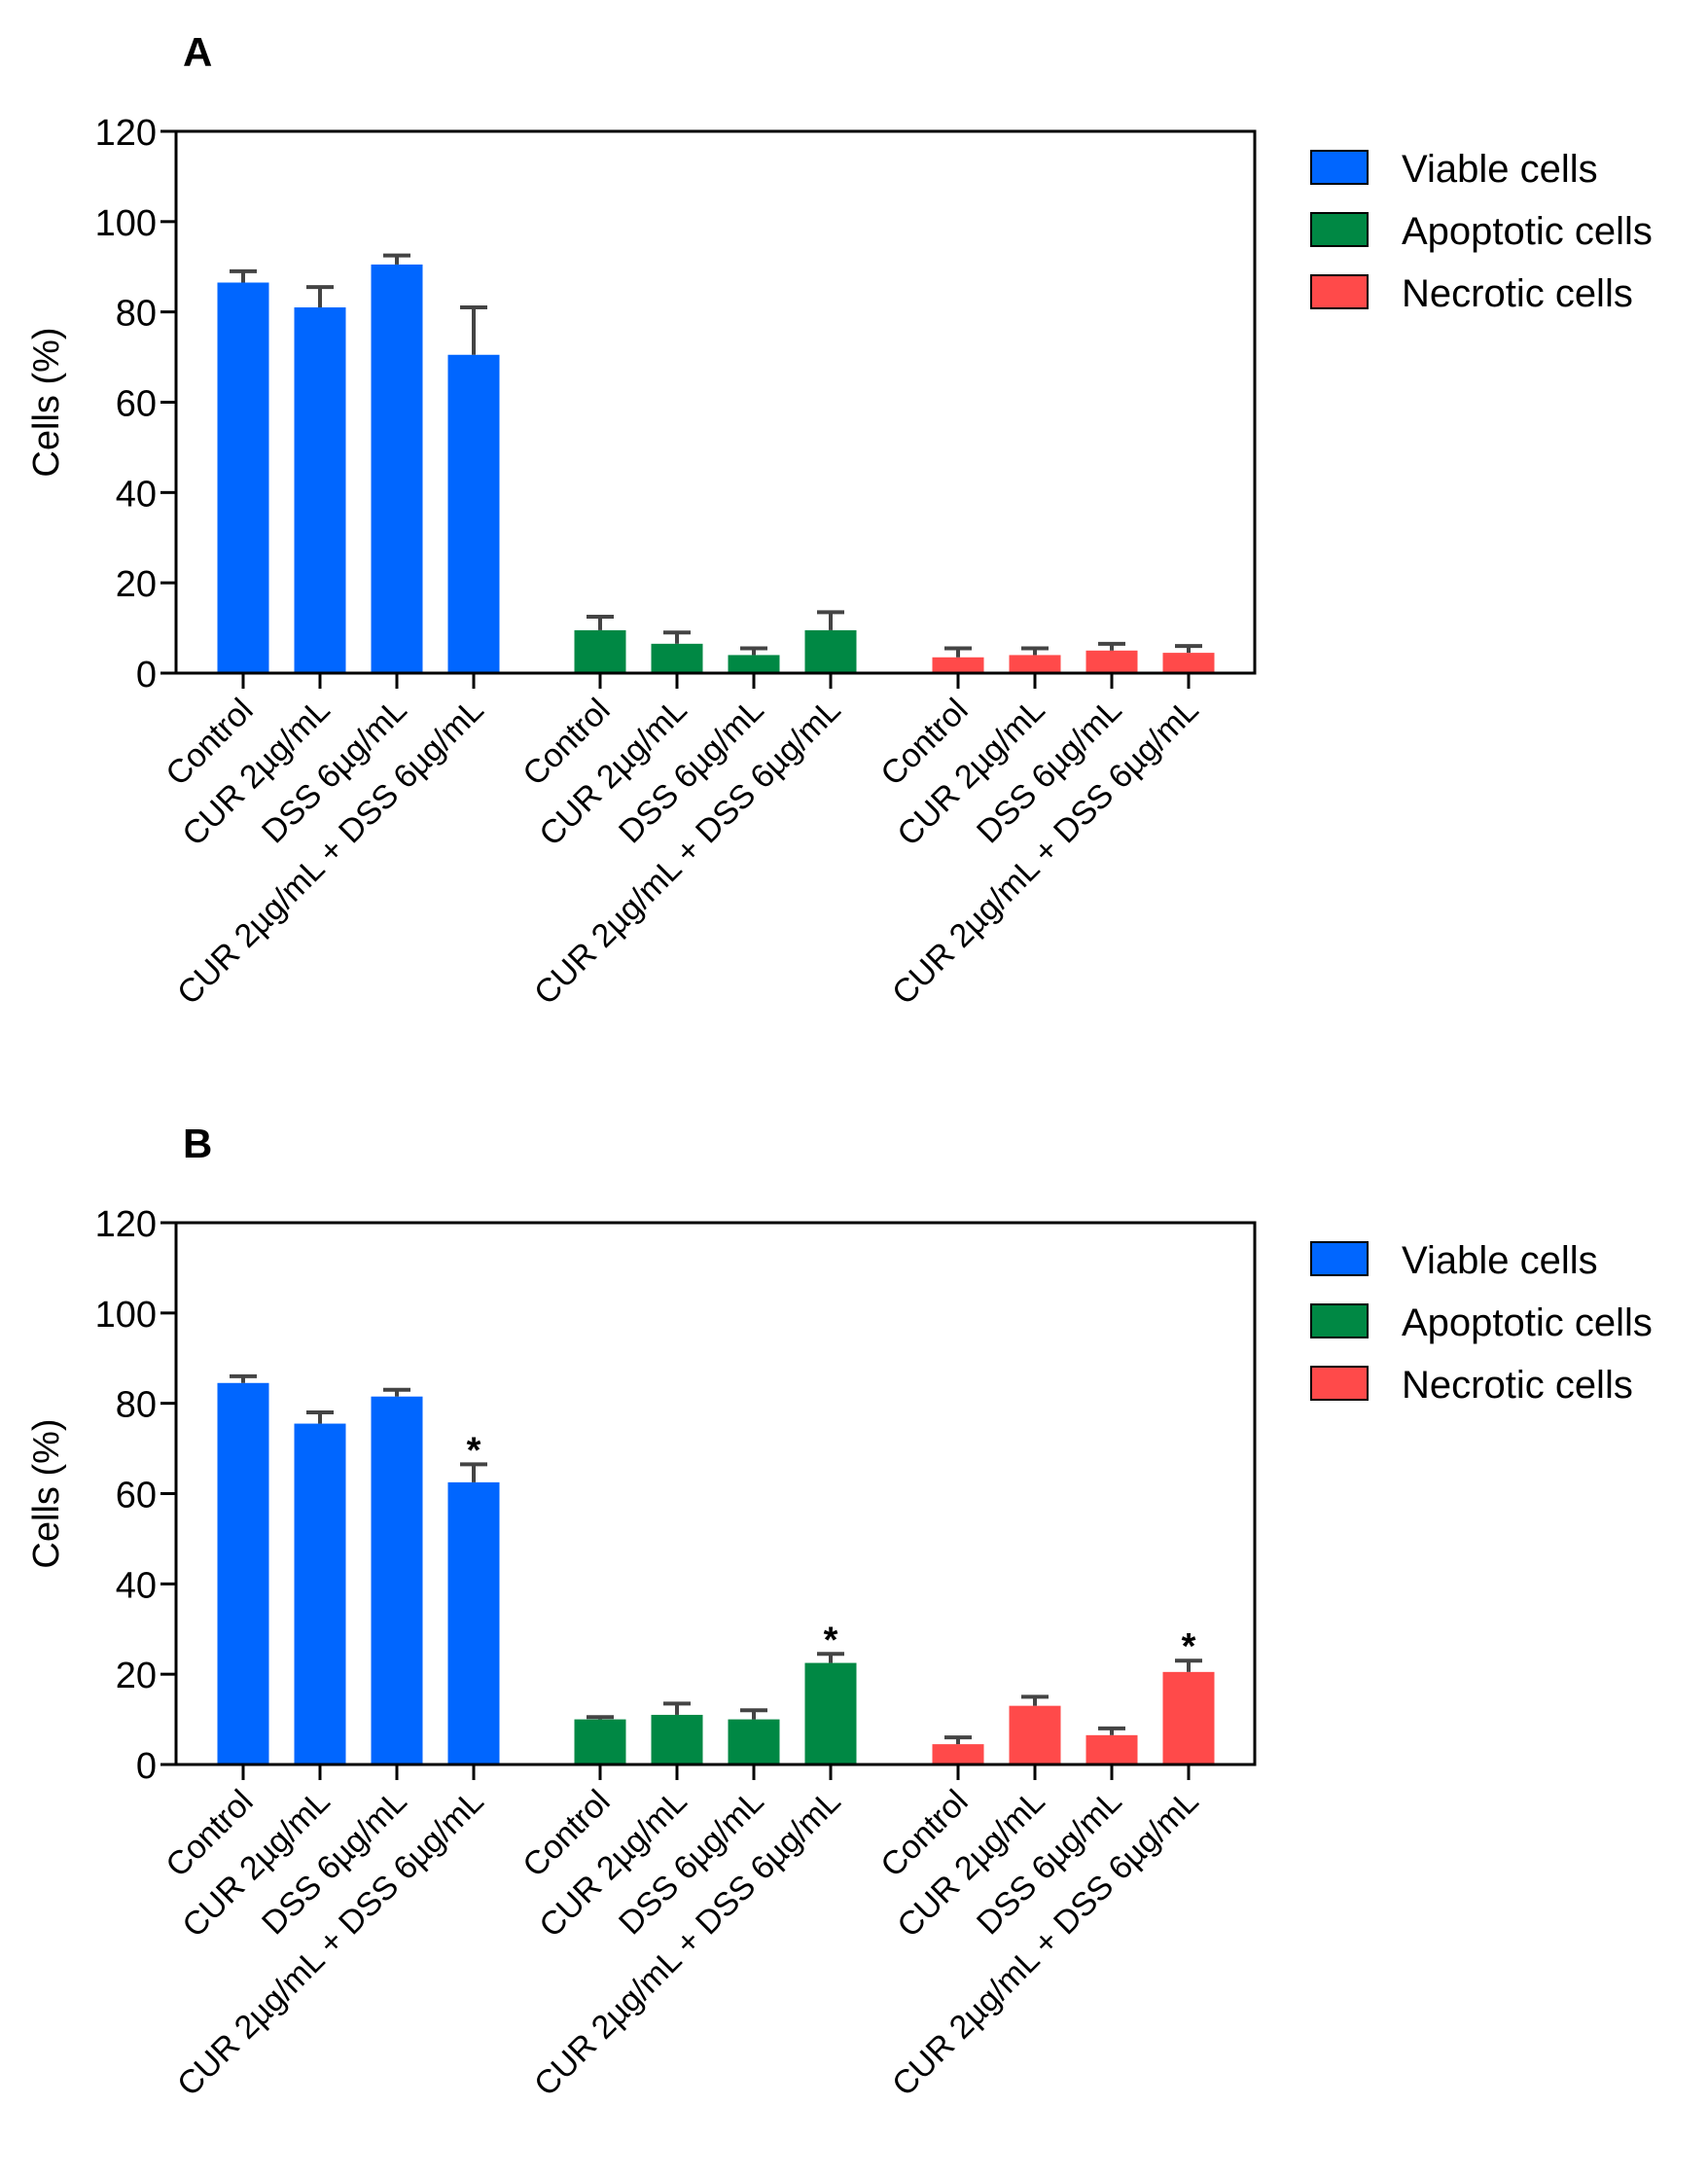 The height and width of the screenshot is (2175, 1708). I want to click on panel-label: B, so click(198, 1143).